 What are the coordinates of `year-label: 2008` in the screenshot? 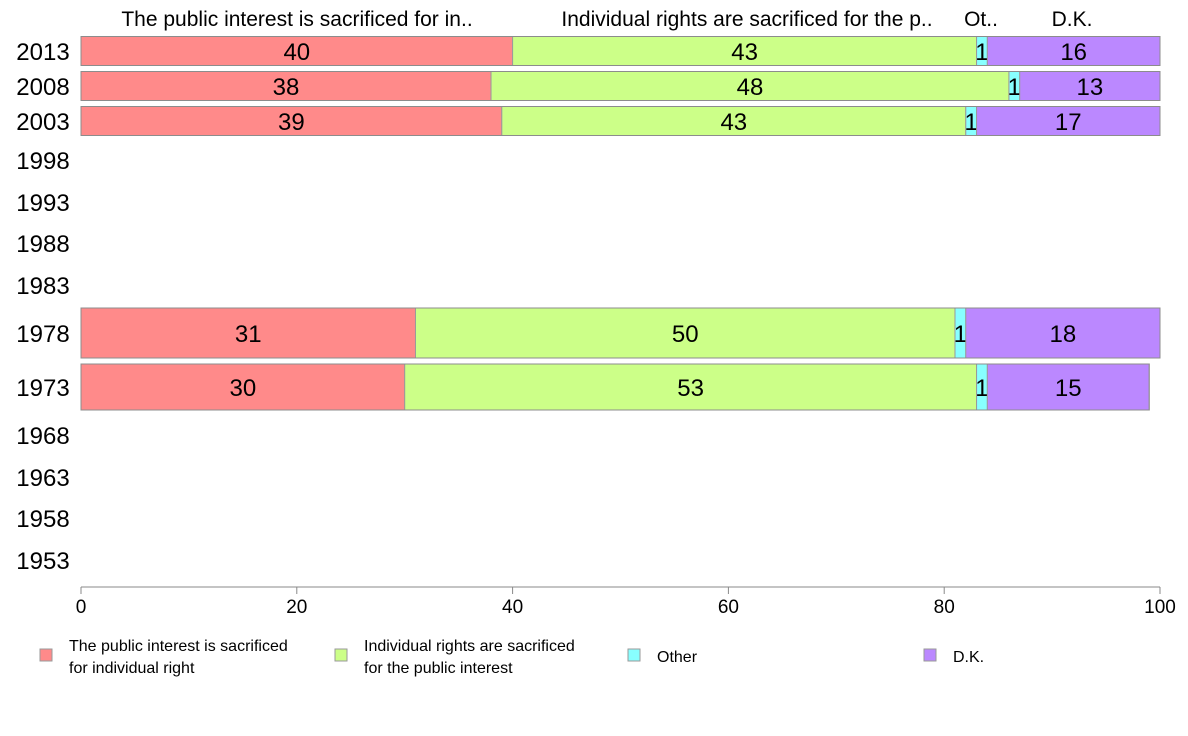 It's located at (42, 87).